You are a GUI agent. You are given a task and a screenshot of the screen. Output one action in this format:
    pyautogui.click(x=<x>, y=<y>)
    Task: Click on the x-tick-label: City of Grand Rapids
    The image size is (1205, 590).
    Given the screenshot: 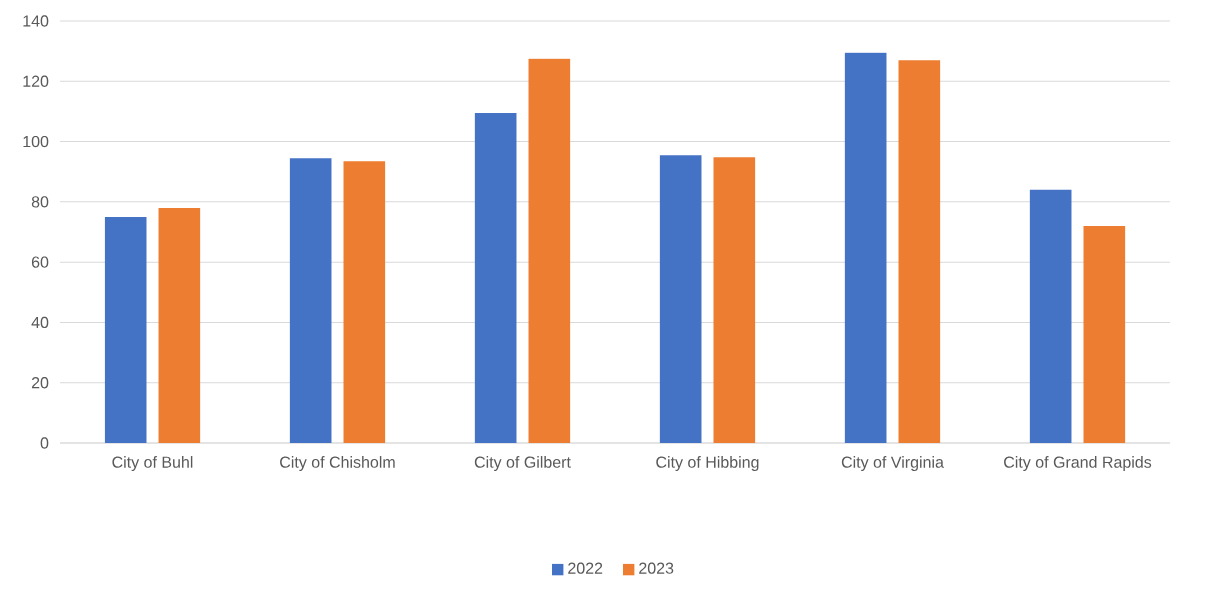 What is the action you would take?
    pyautogui.click(x=1078, y=463)
    